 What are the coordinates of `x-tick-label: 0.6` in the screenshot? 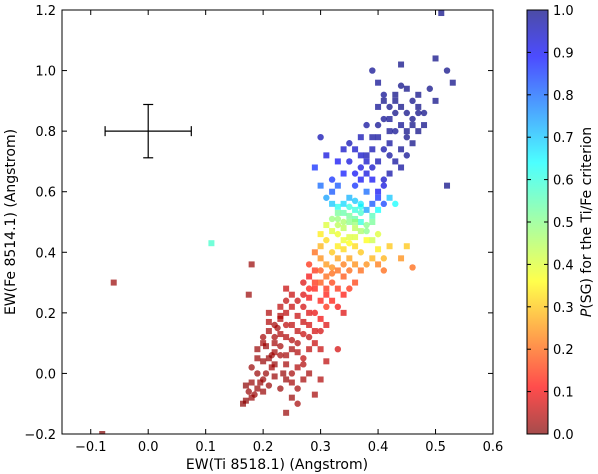 It's located at (493, 447).